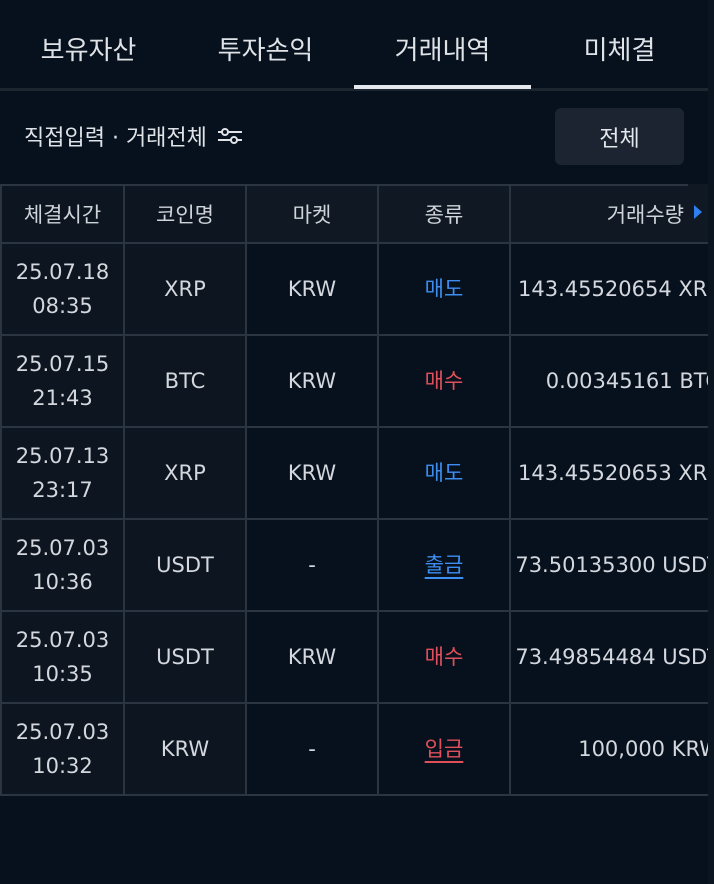 The image size is (714, 884). Describe the element at coordinates (608, 749) in the screenshot. I see `quantity-cell: 100,000 KRW` at that location.